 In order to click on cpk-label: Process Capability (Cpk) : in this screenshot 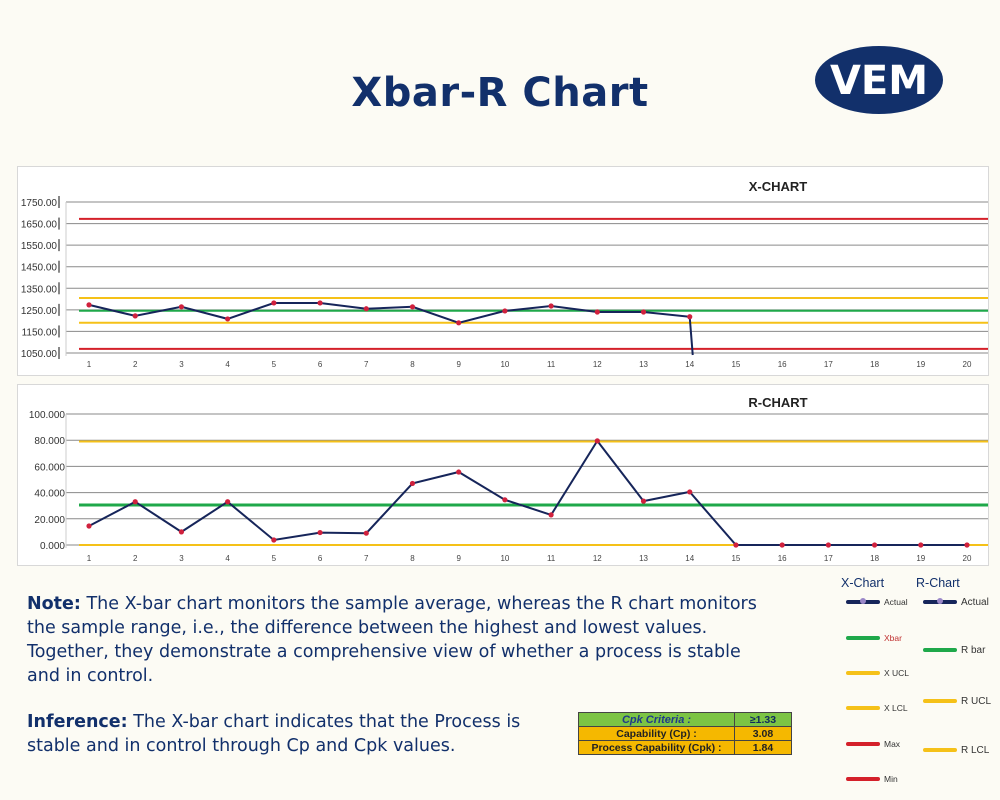, I will do `click(656, 747)`.